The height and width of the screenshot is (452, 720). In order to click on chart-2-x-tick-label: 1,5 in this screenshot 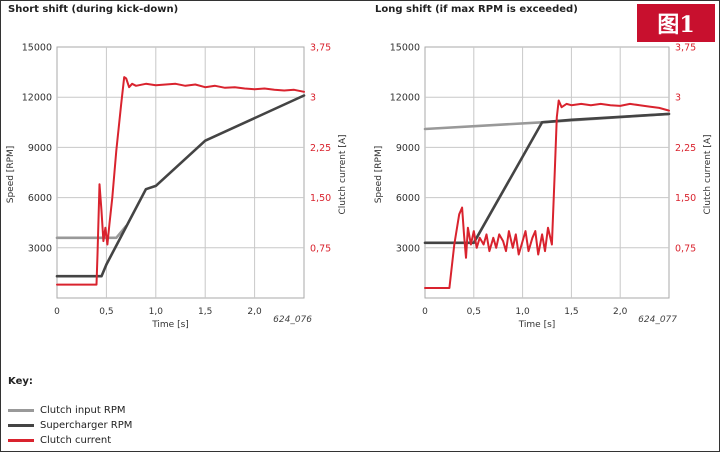, I will do `click(571, 312)`.